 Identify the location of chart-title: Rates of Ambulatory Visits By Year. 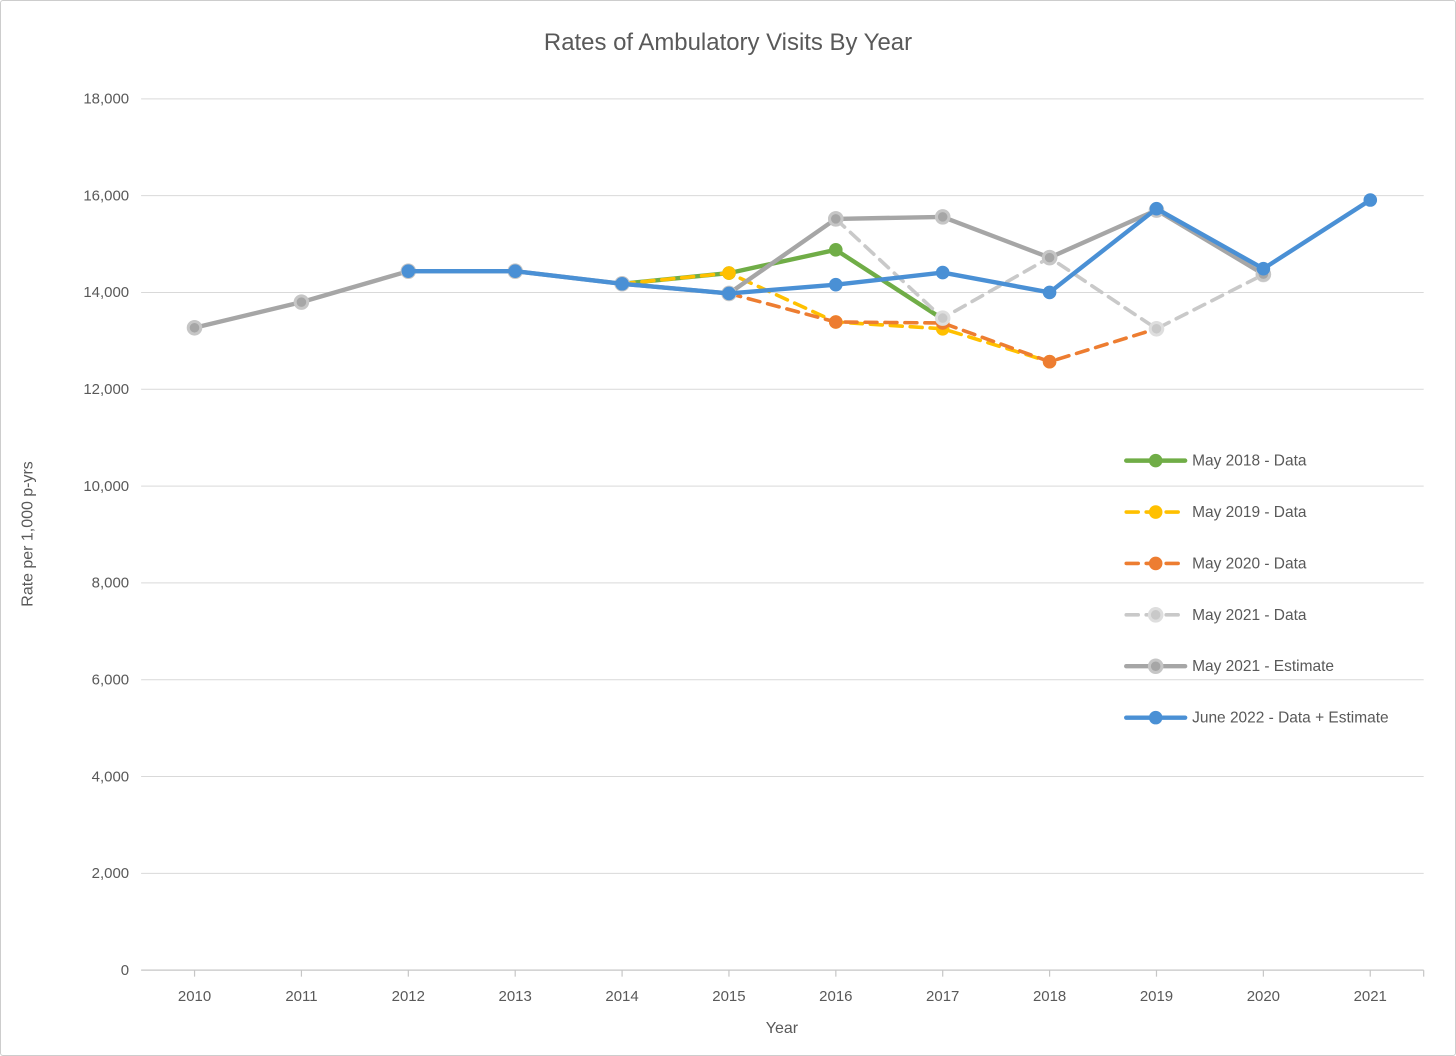
(728, 42).